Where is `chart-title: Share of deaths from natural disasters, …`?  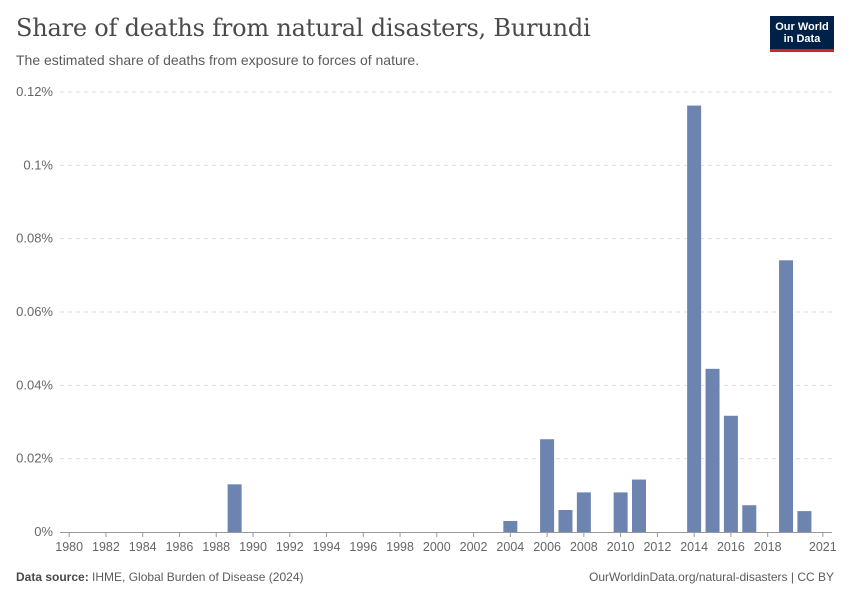 chart-title: Share of deaths from natural disasters, … is located at coordinates (303, 28).